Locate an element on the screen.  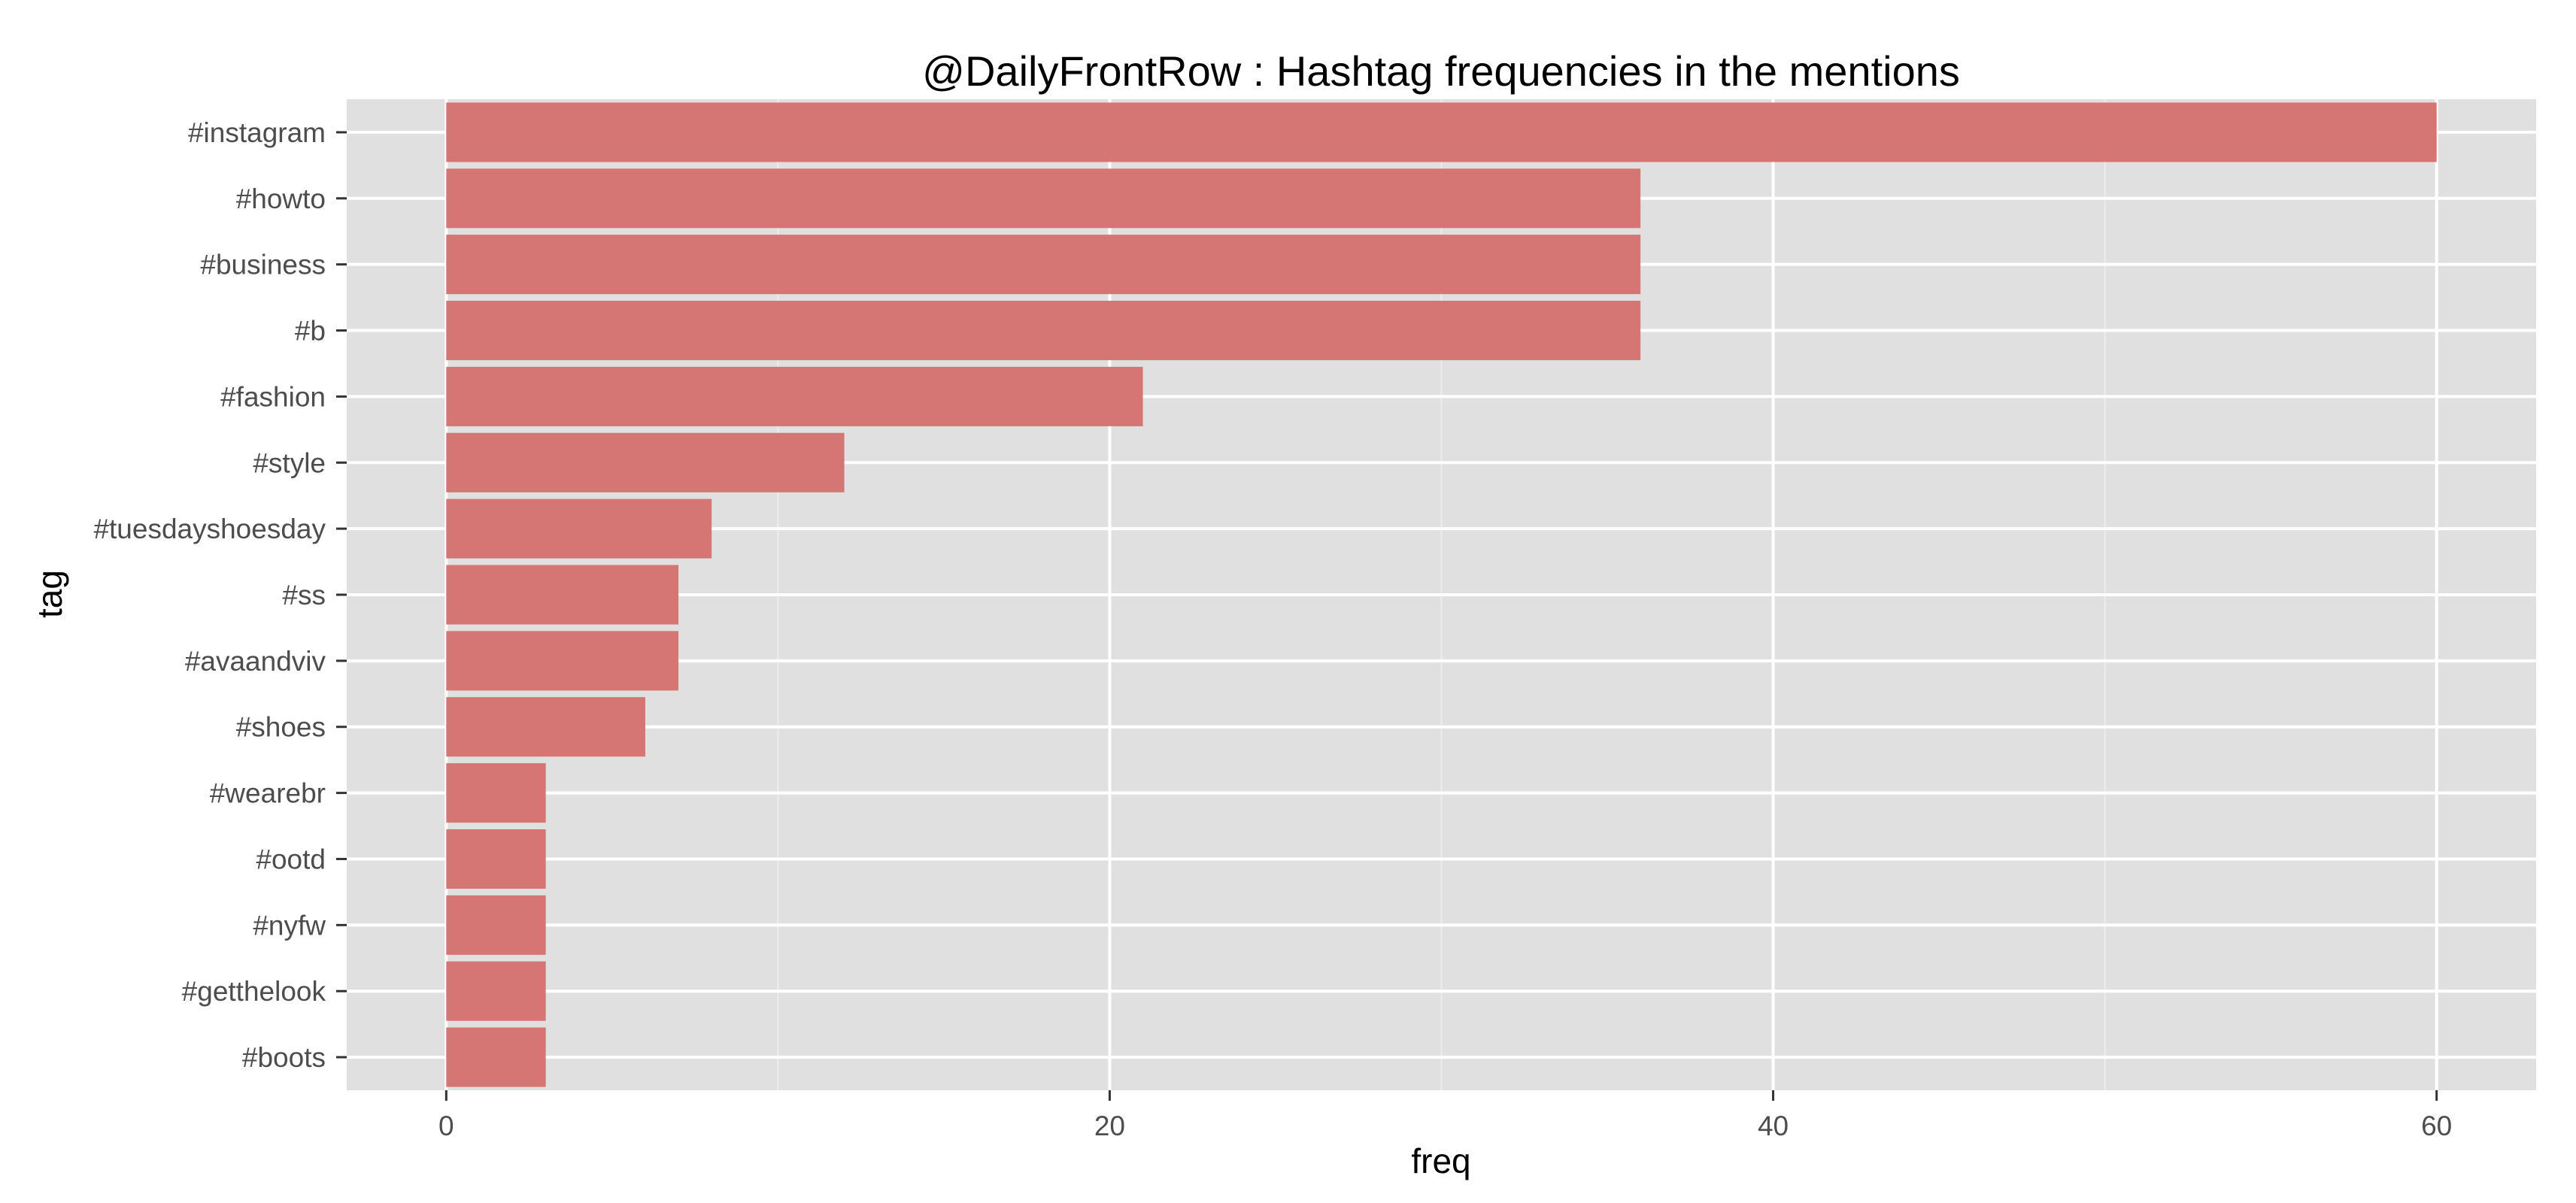
y-tick-label: #getthelook is located at coordinates (254, 991).